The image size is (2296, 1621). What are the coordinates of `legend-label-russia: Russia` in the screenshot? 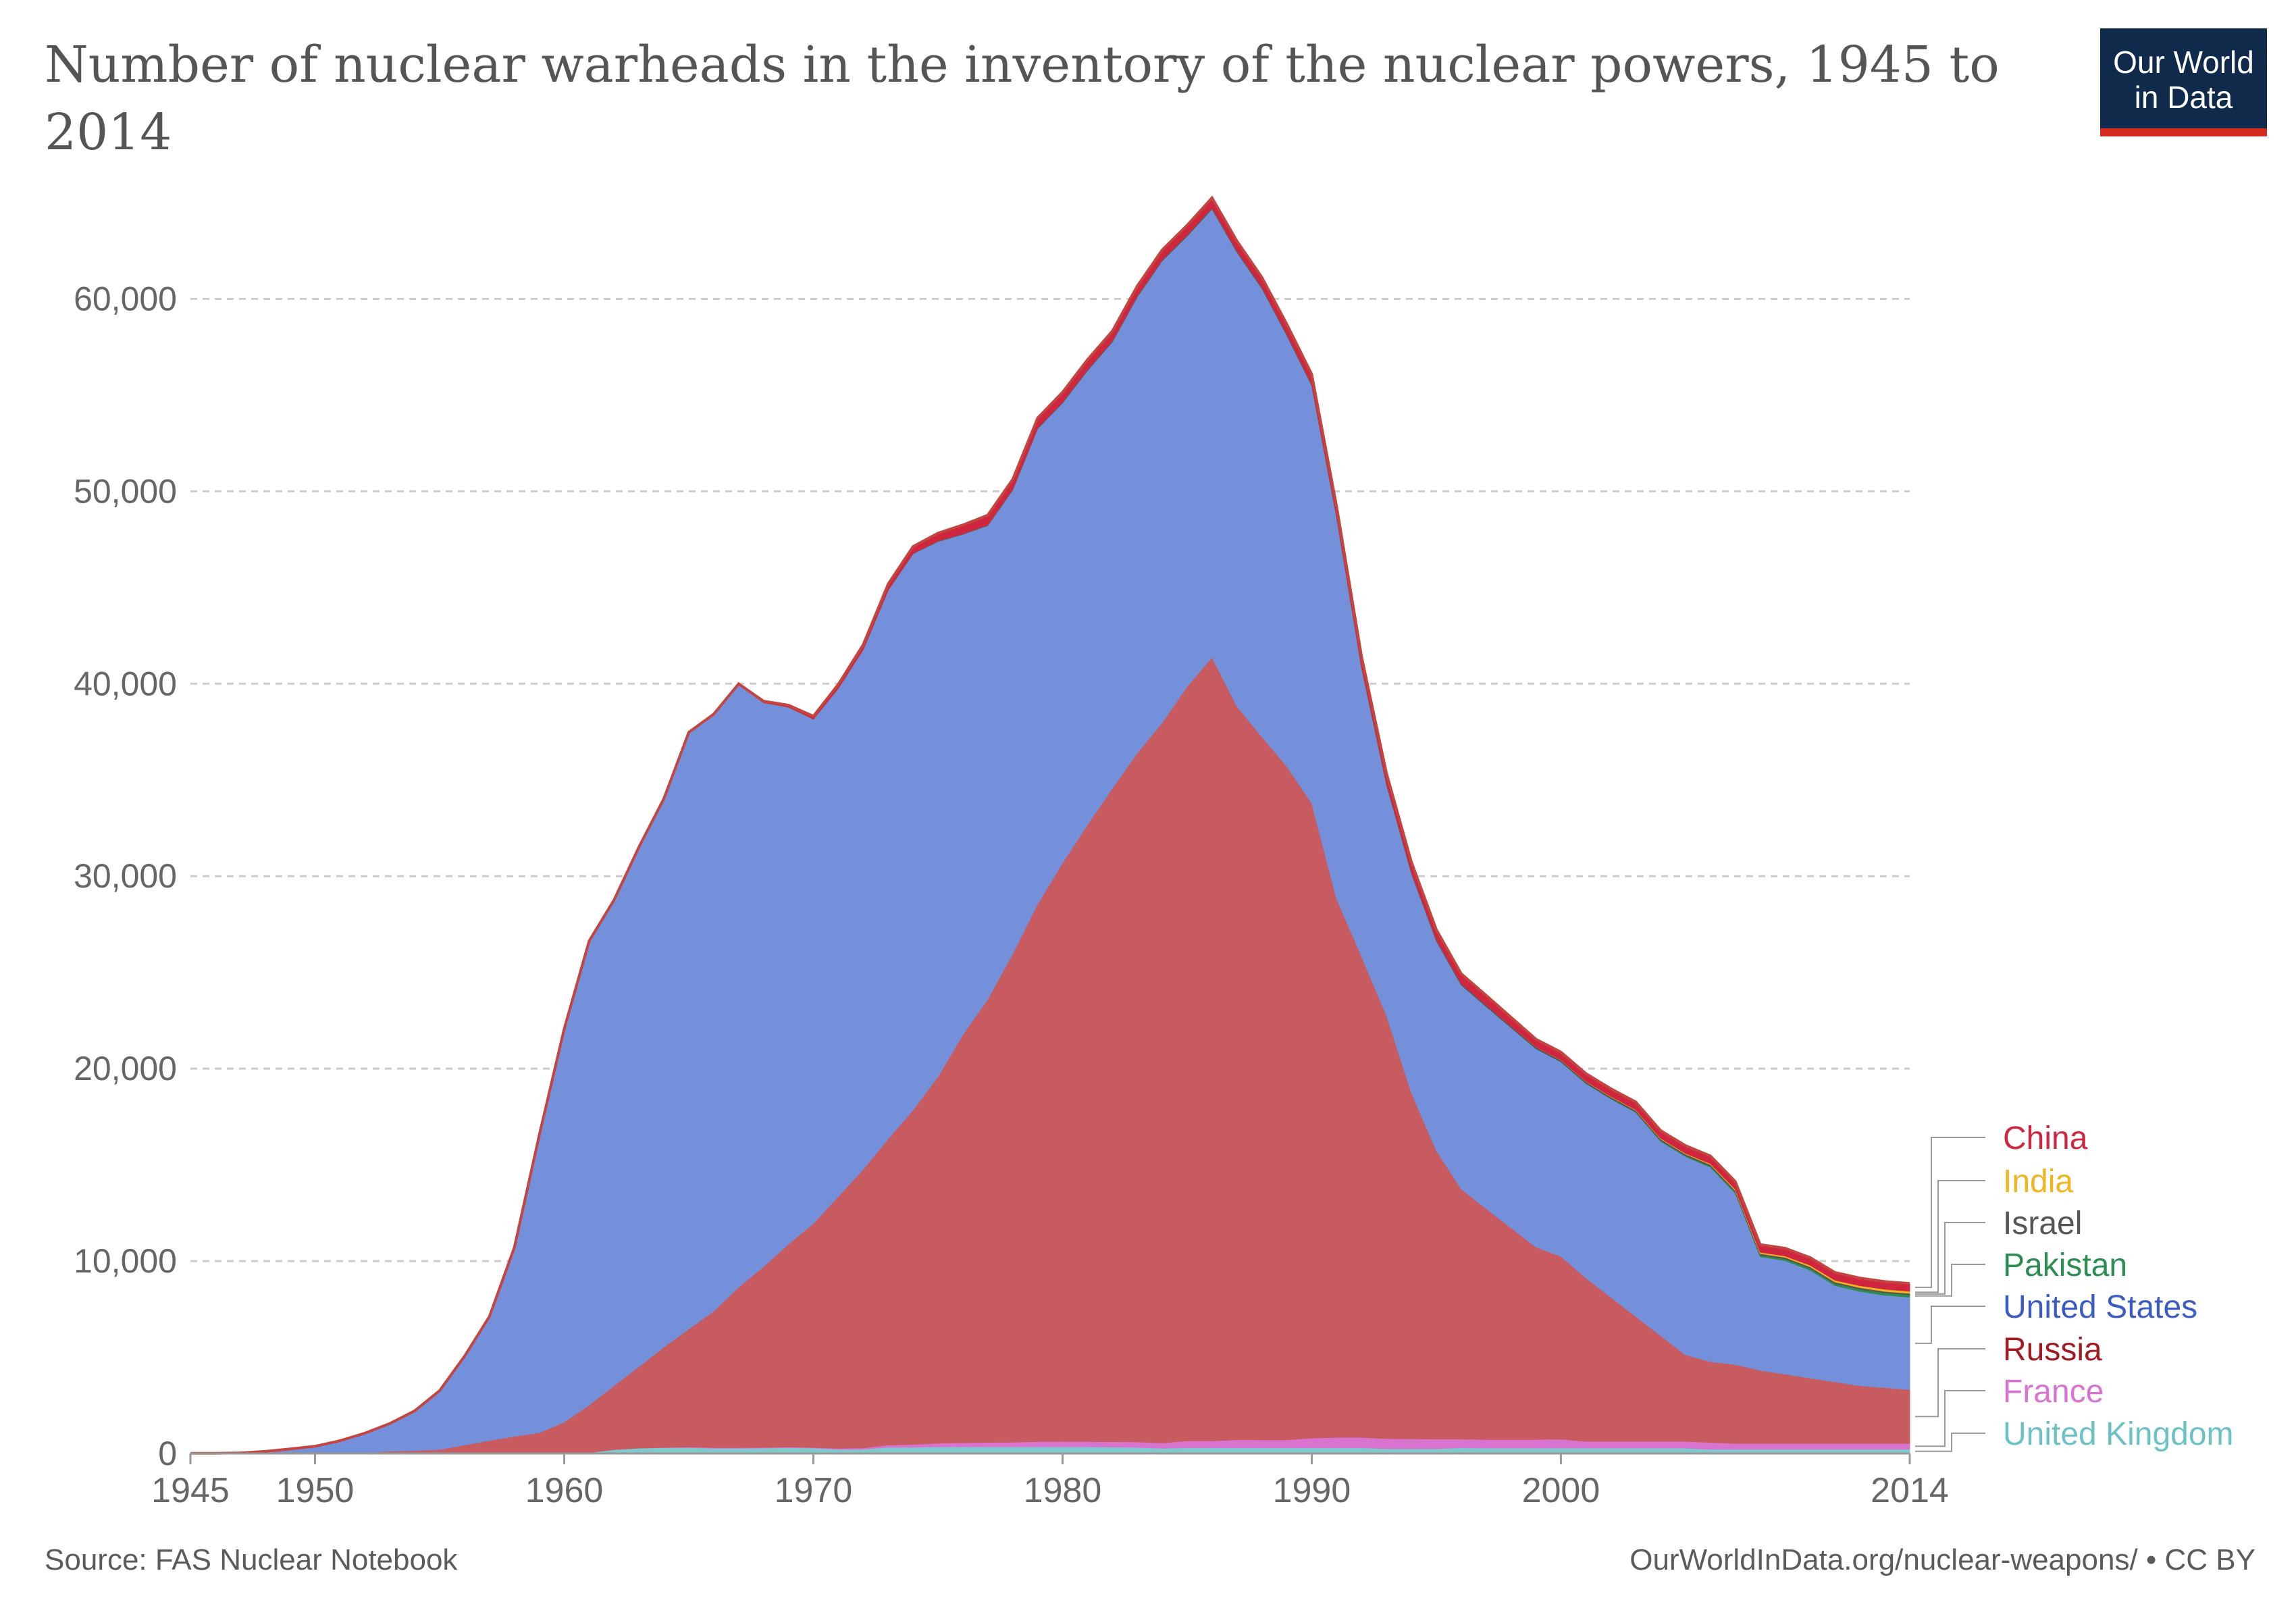 It's located at (2052, 1350).